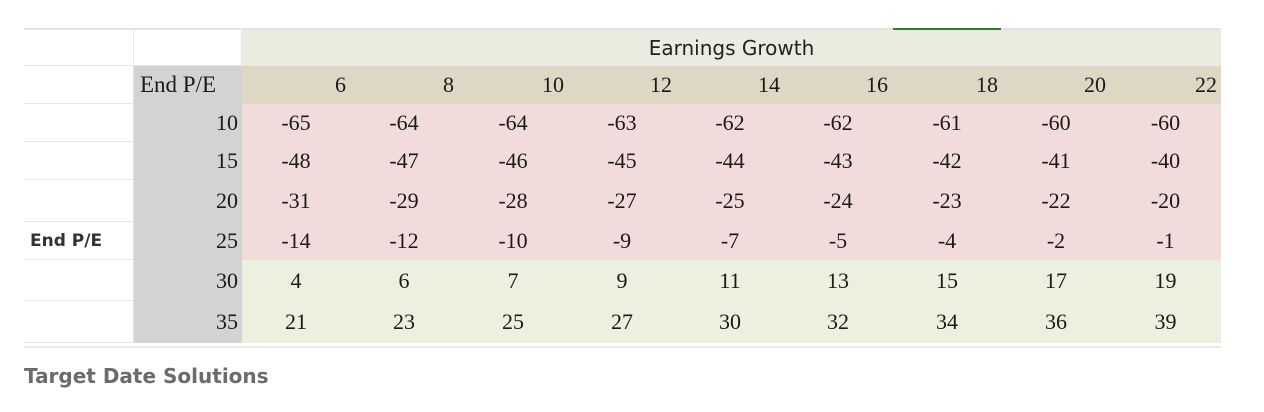 The image size is (1264, 412). Describe the element at coordinates (947, 280) in the screenshot. I see `table-cell: 15` at that location.